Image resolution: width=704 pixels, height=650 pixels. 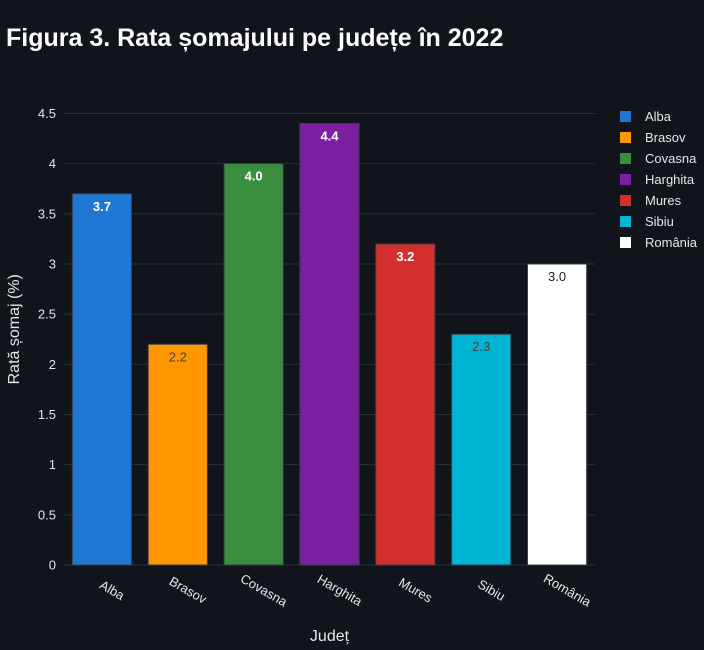 I want to click on y-tick-label: 1.5, so click(x=47, y=414).